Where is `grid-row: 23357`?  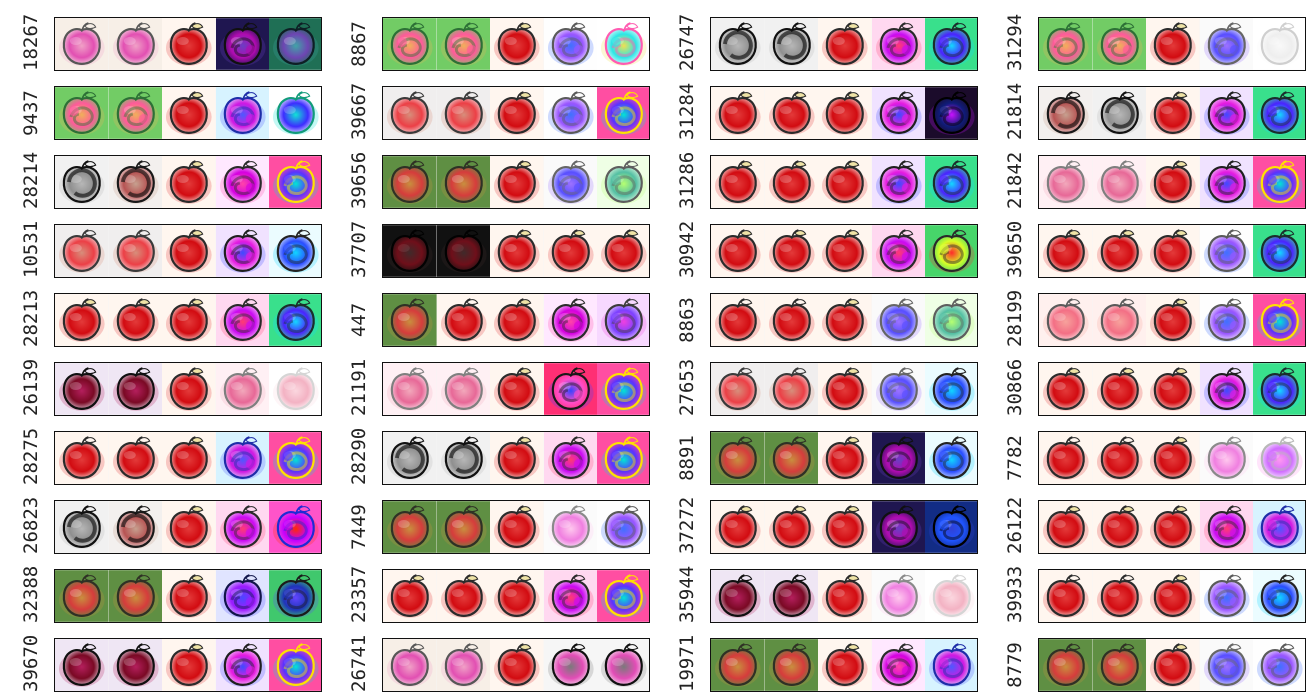 grid-row: 23357 is located at coordinates (492, 587).